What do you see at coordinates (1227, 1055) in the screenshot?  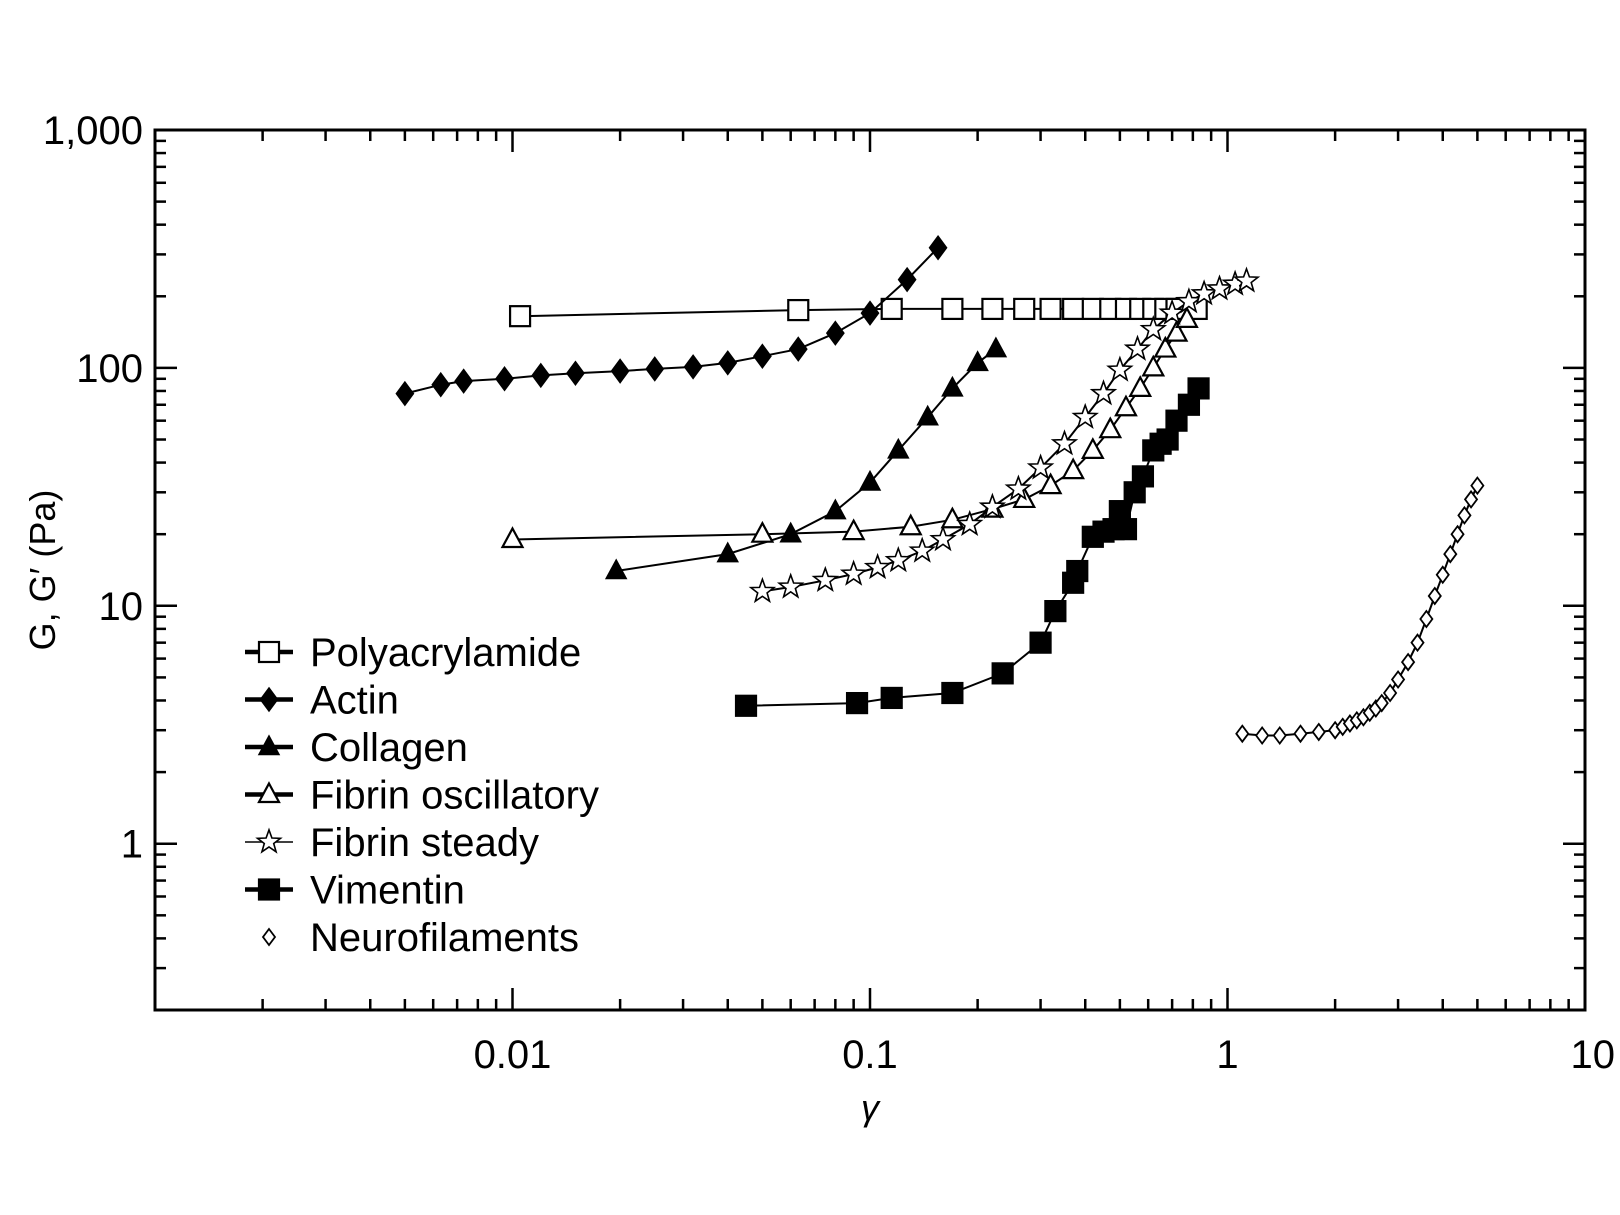 I see `x-tick-label: 1` at bounding box center [1227, 1055].